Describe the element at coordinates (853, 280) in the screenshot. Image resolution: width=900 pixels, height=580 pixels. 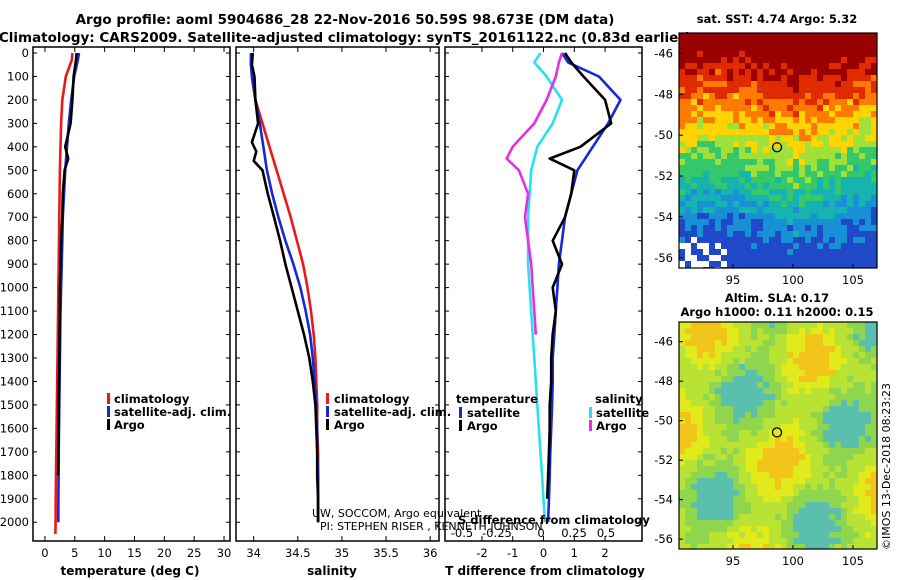
I see `map-x-tick-label: 105` at that location.